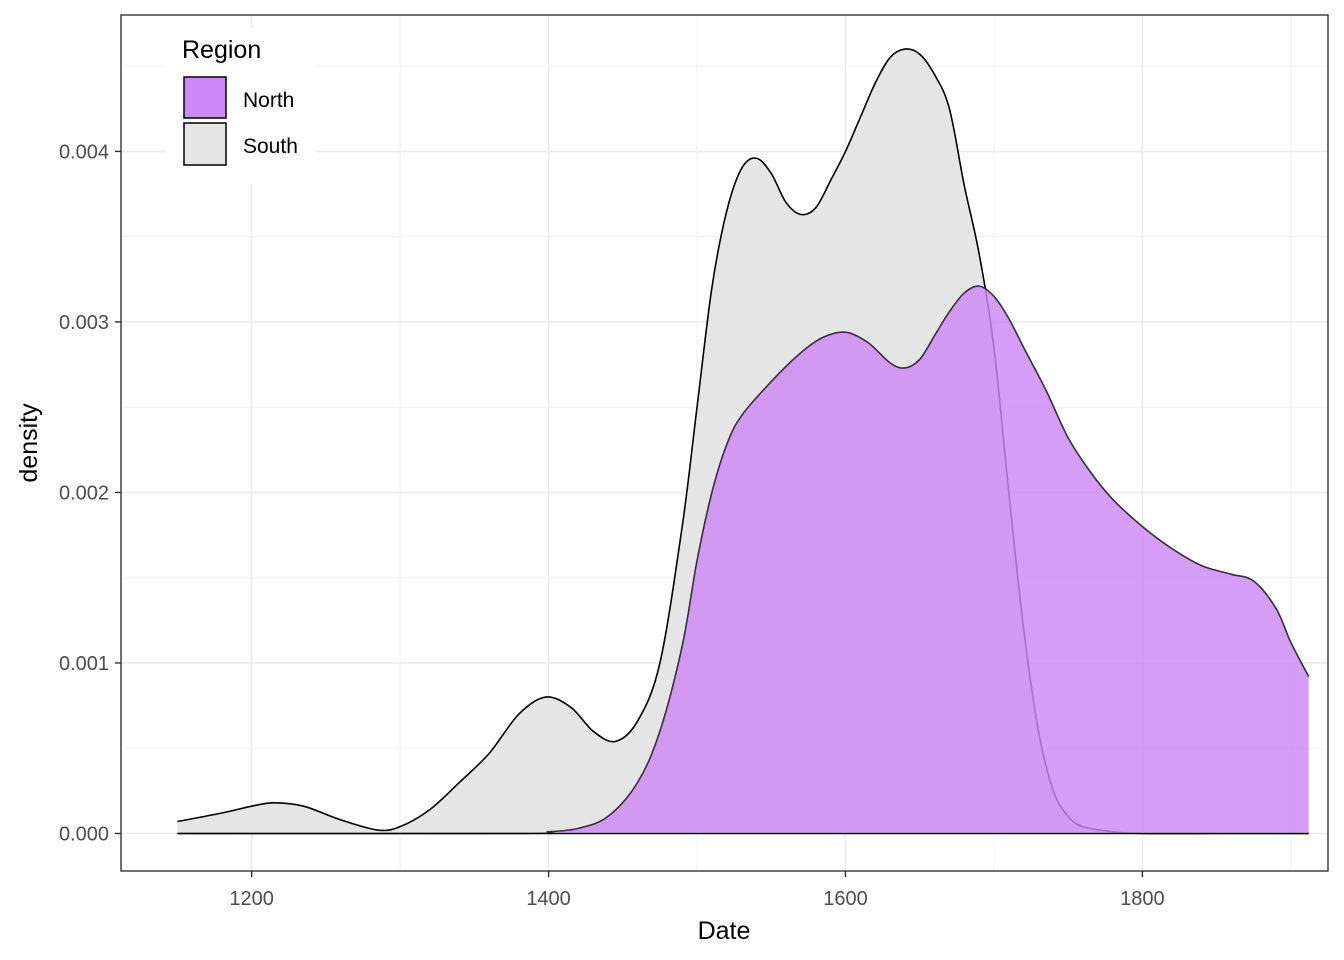 This screenshot has width=1344, height=960. Describe the element at coordinates (84, 493) in the screenshot. I see `y-tick-label: 0.002` at that location.